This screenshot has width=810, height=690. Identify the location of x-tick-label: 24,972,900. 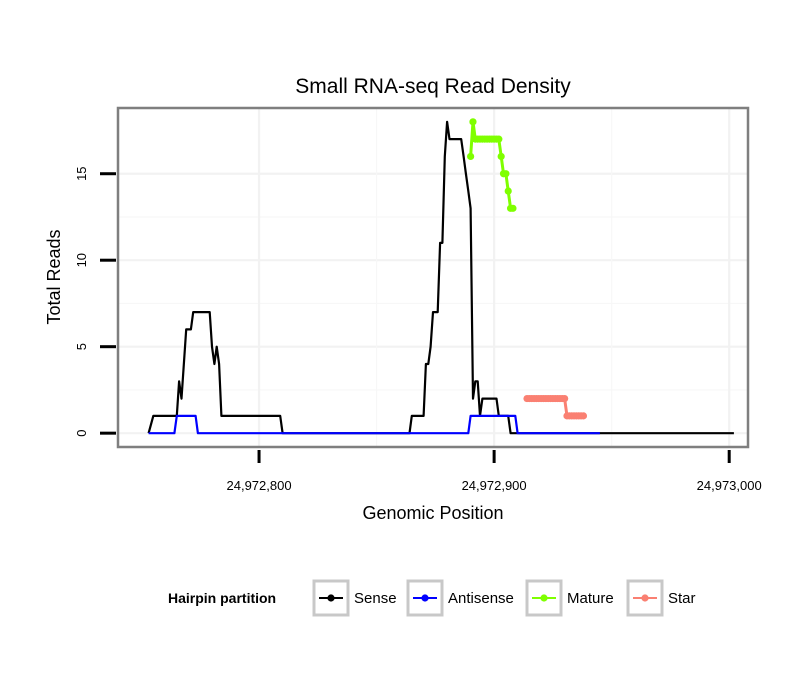
(494, 485).